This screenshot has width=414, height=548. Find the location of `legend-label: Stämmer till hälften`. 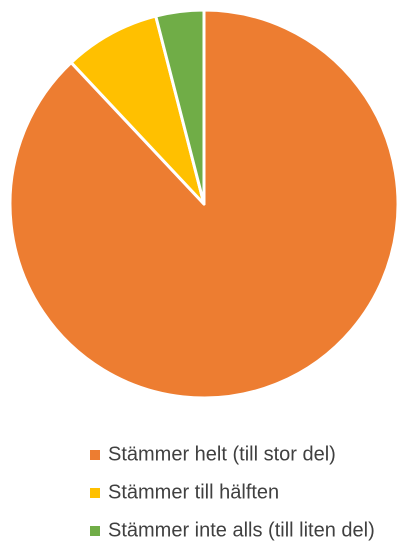

legend-label: Stämmer till hälften is located at coordinates (193, 492).